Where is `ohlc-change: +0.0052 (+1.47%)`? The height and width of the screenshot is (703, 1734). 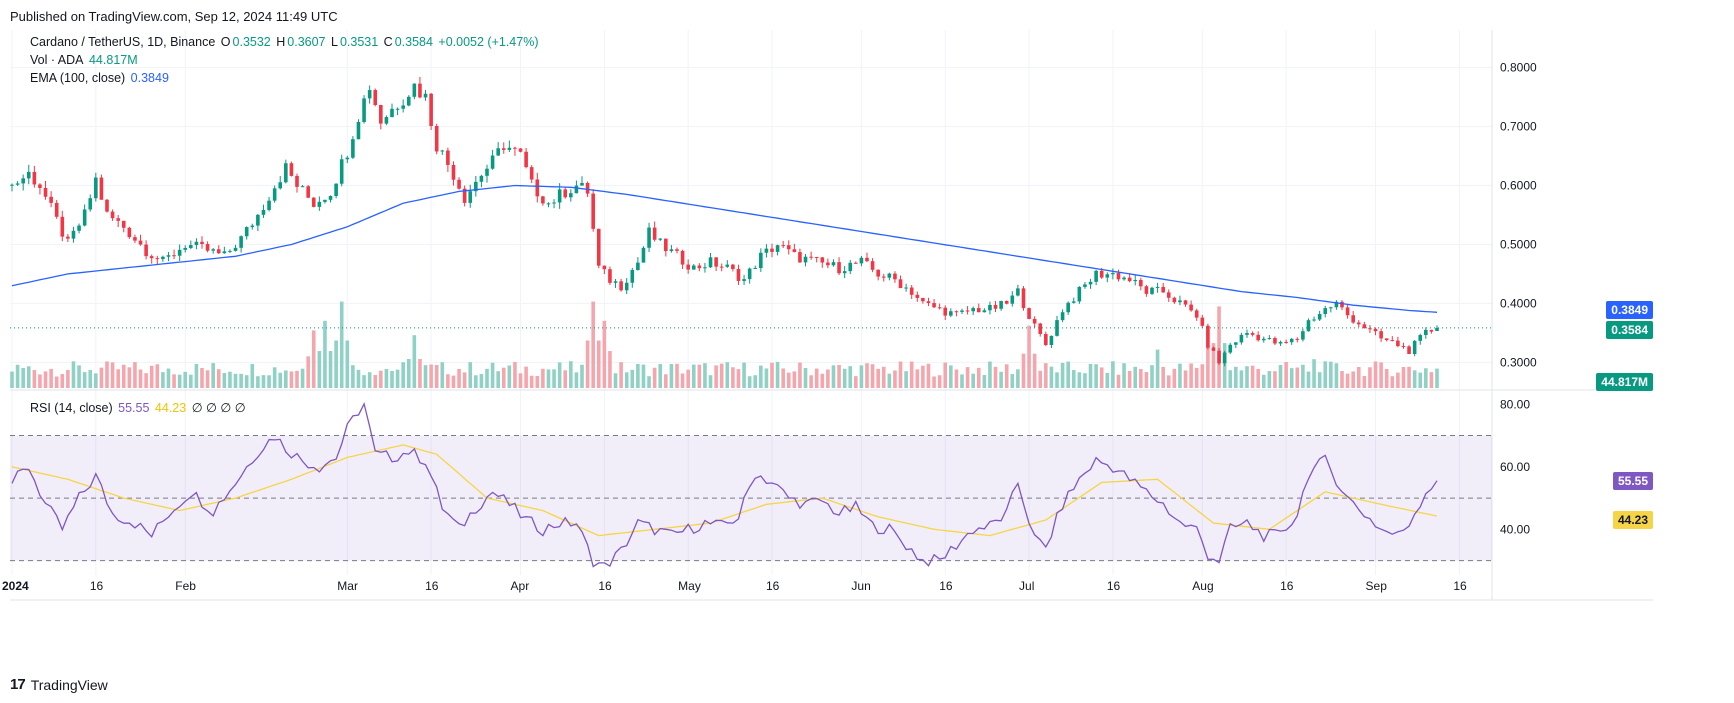 ohlc-change: +0.0052 (+1.47%) is located at coordinates (488, 42).